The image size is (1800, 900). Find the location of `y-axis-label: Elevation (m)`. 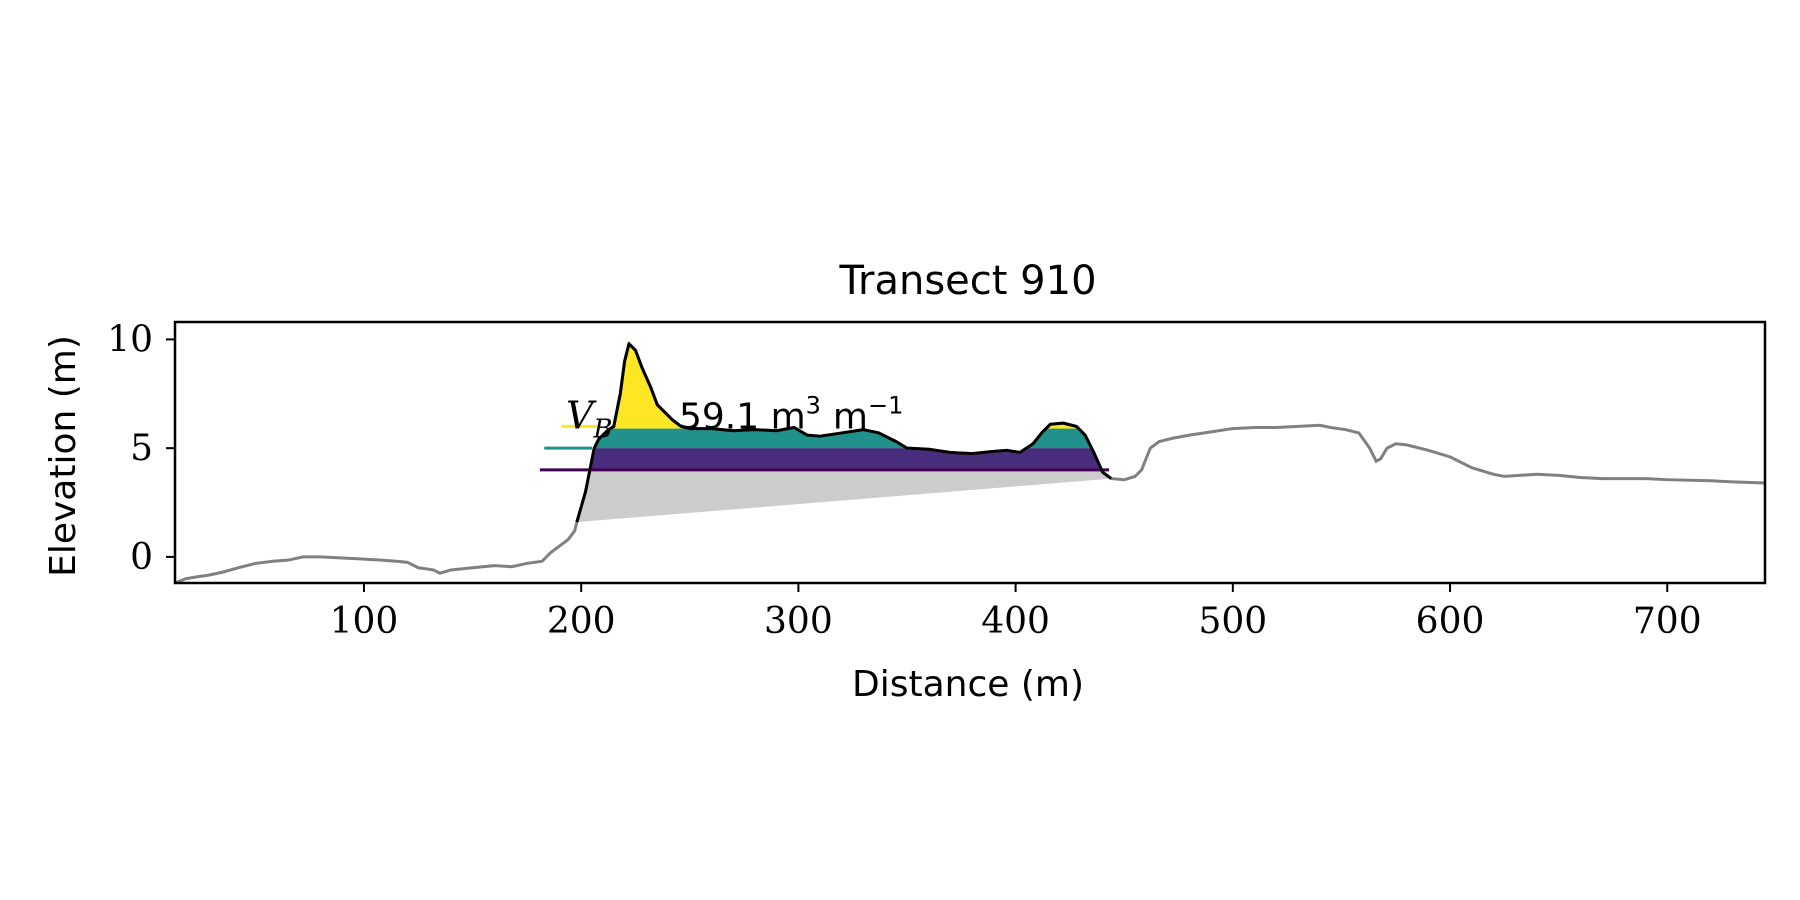

y-axis-label: Elevation (m) is located at coordinates (63, 456).